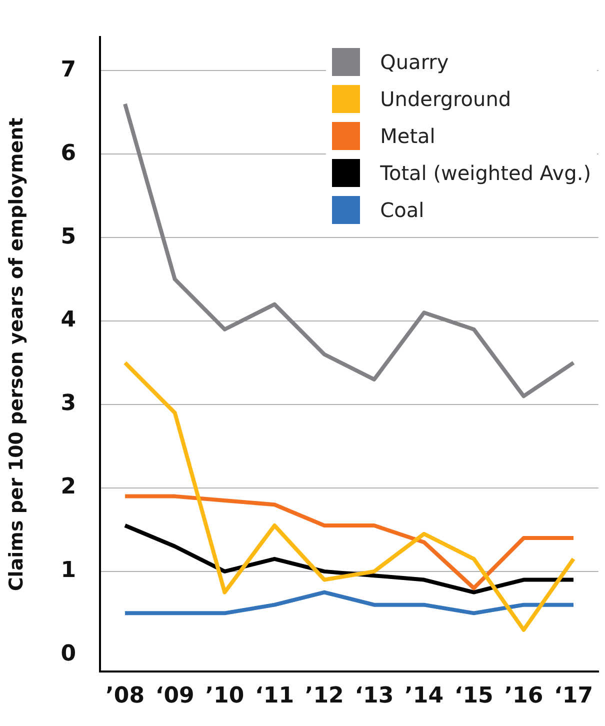 The image size is (605, 726). I want to click on y-tick-label: 6, so click(68, 153).